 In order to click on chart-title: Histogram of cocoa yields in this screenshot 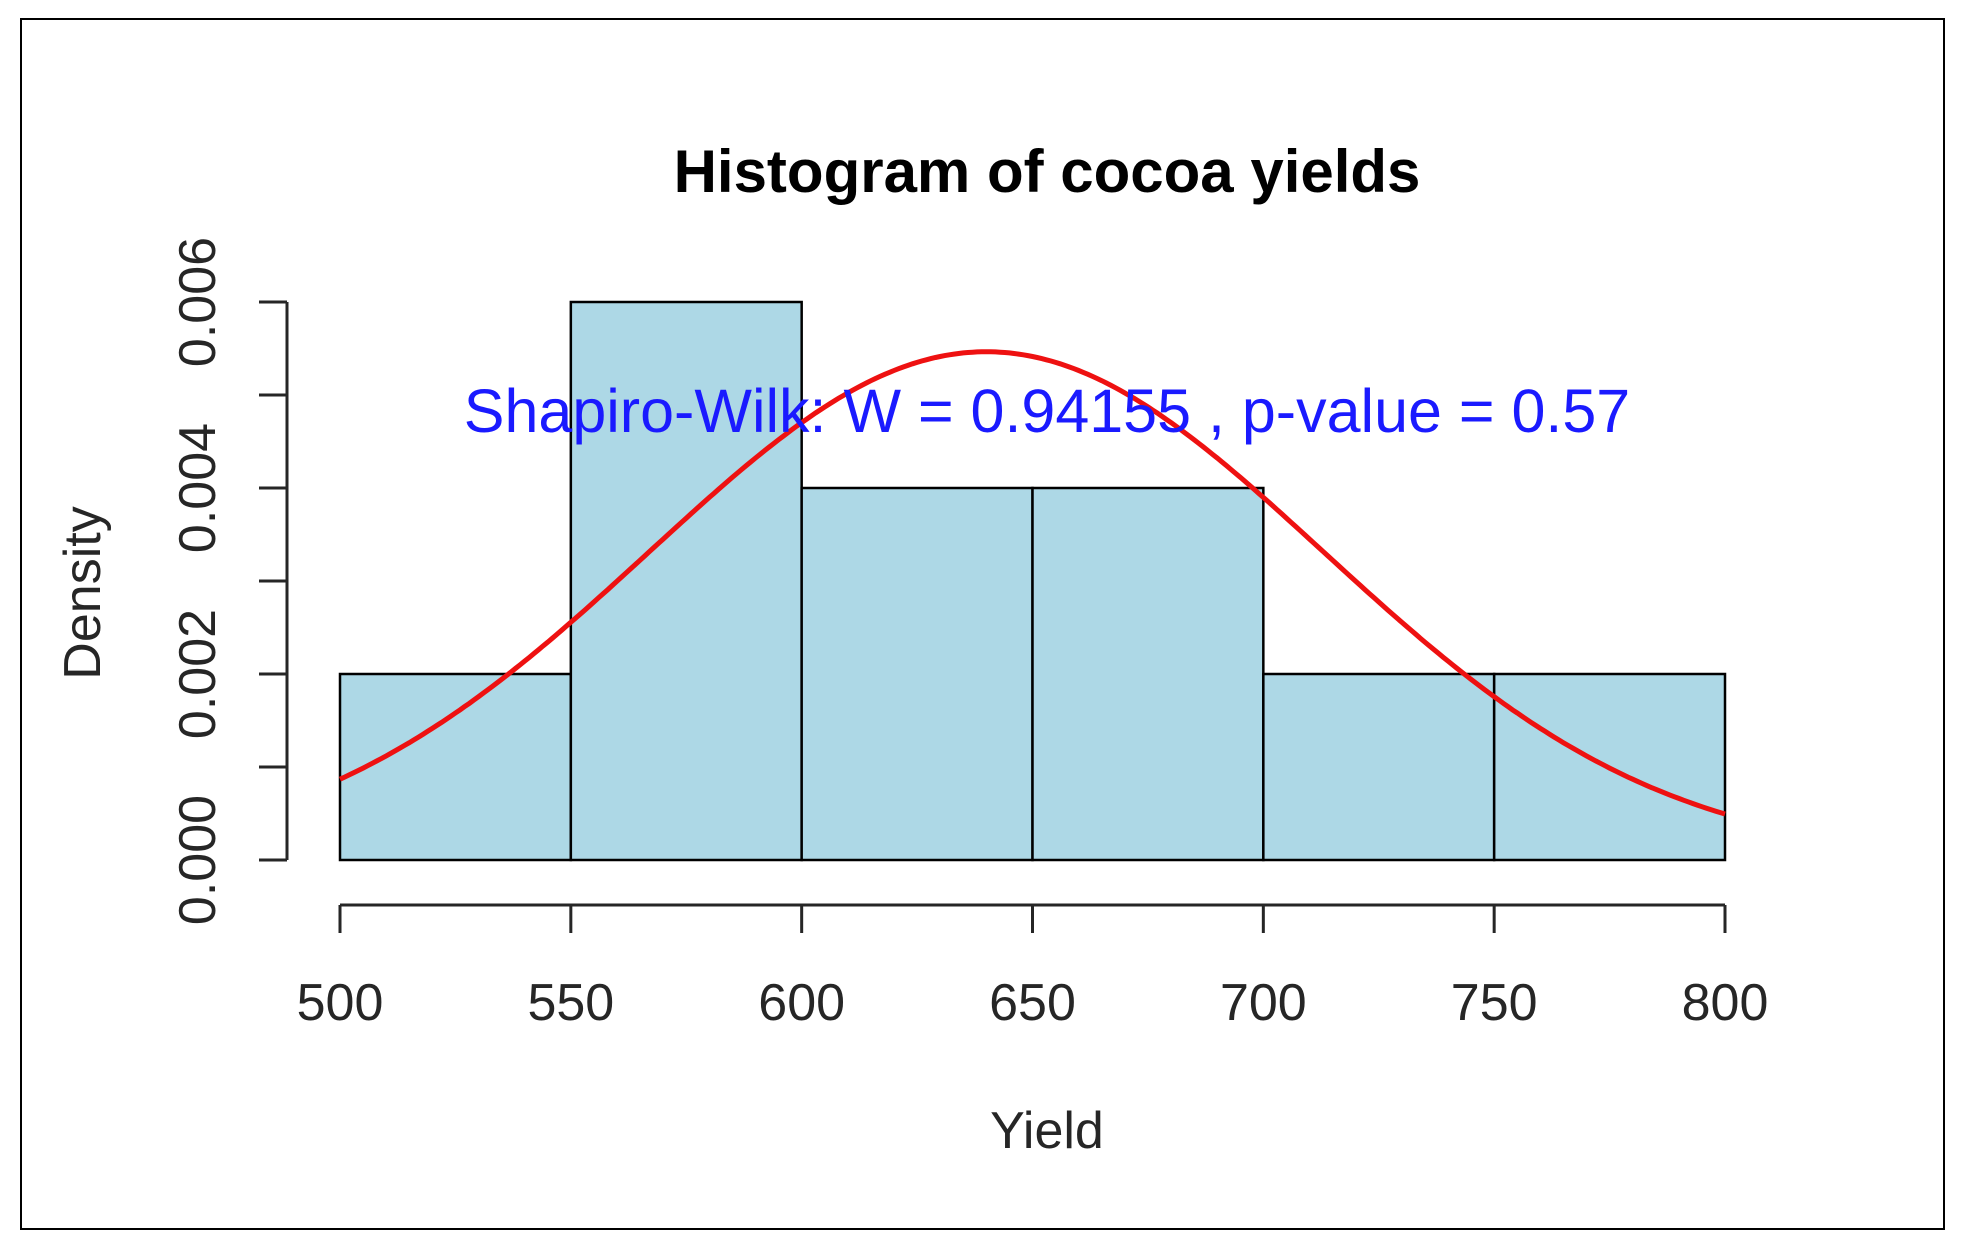, I will do `click(1047, 171)`.